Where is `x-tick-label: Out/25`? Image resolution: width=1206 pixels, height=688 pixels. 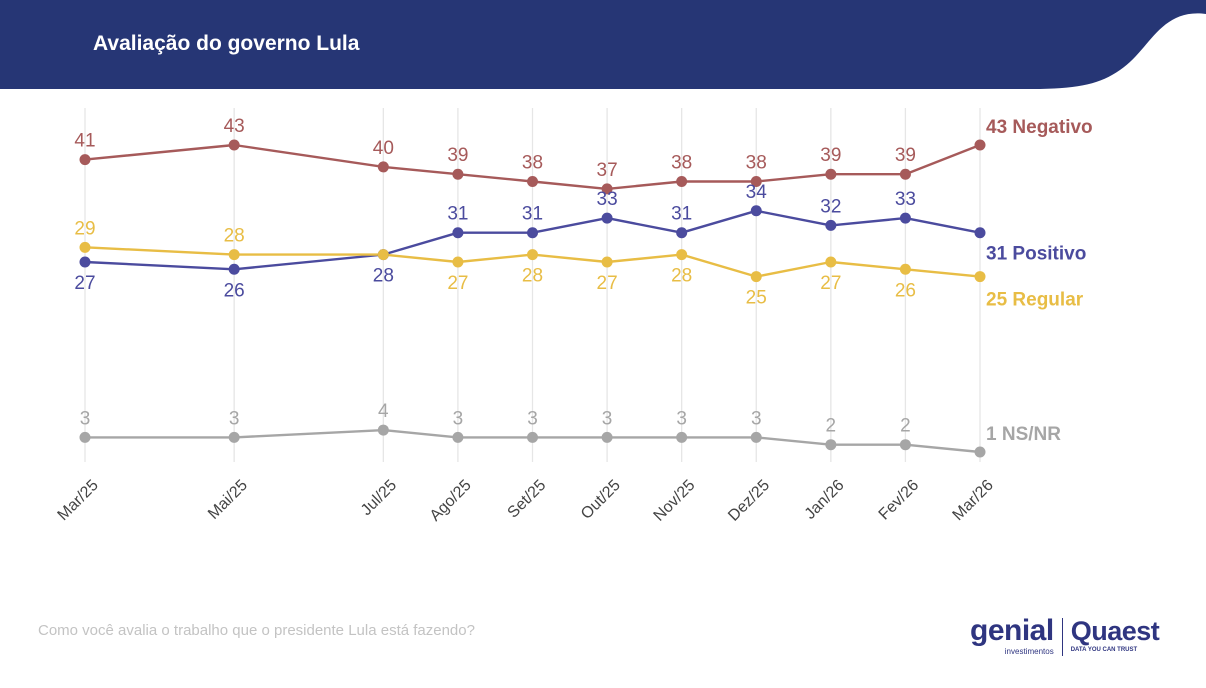
x-tick-label: Out/25 is located at coordinates (601, 500).